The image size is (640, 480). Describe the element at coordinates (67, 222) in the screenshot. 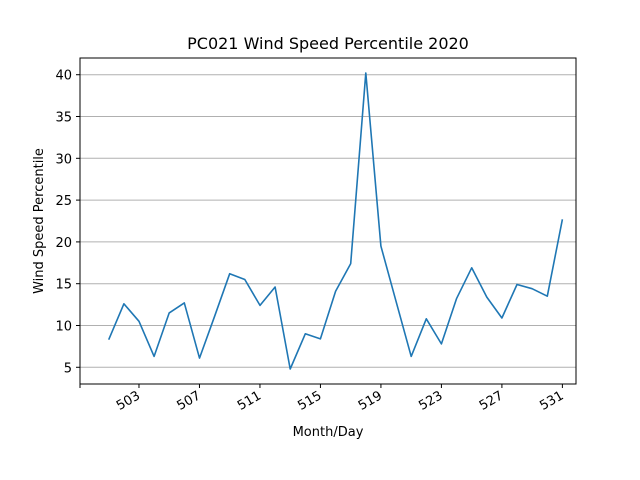

I see `y-axis-ticks: 5 10 15 20 25 30 35 40` at that location.